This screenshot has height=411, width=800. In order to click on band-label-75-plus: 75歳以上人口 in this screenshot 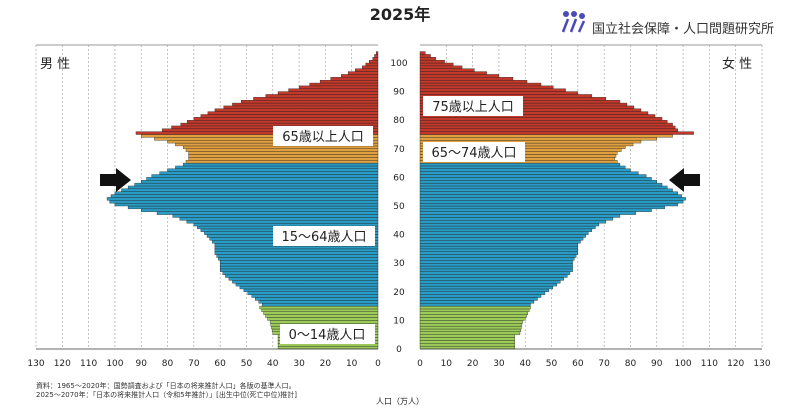, I will do `click(473, 106)`.